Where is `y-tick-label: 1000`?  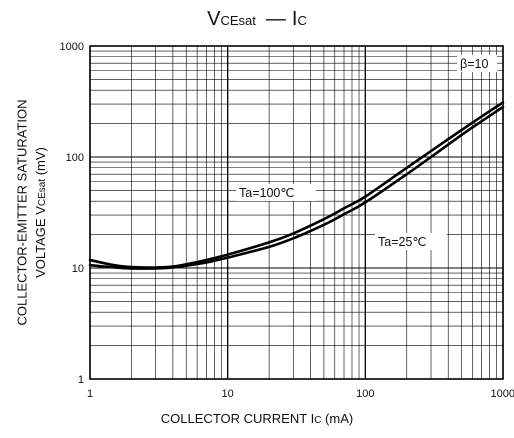 y-tick-label: 1000 is located at coordinates (72, 47).